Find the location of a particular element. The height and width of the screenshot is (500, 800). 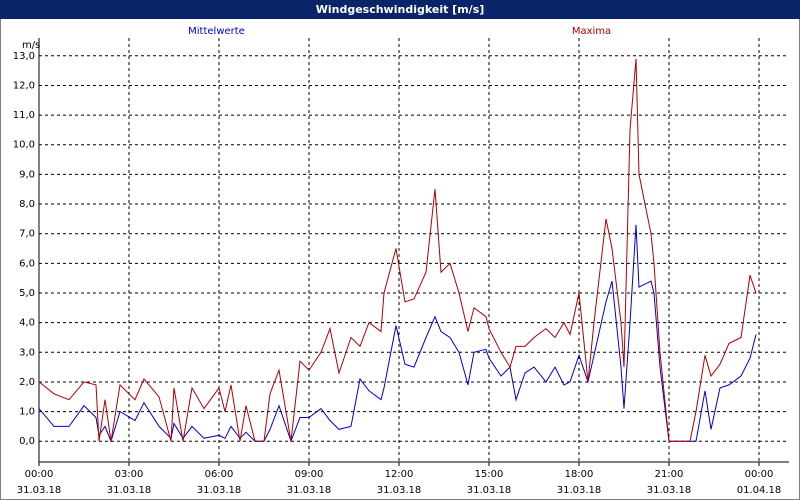

y-axis-unit: m/s is located at coordinates (31, 45).